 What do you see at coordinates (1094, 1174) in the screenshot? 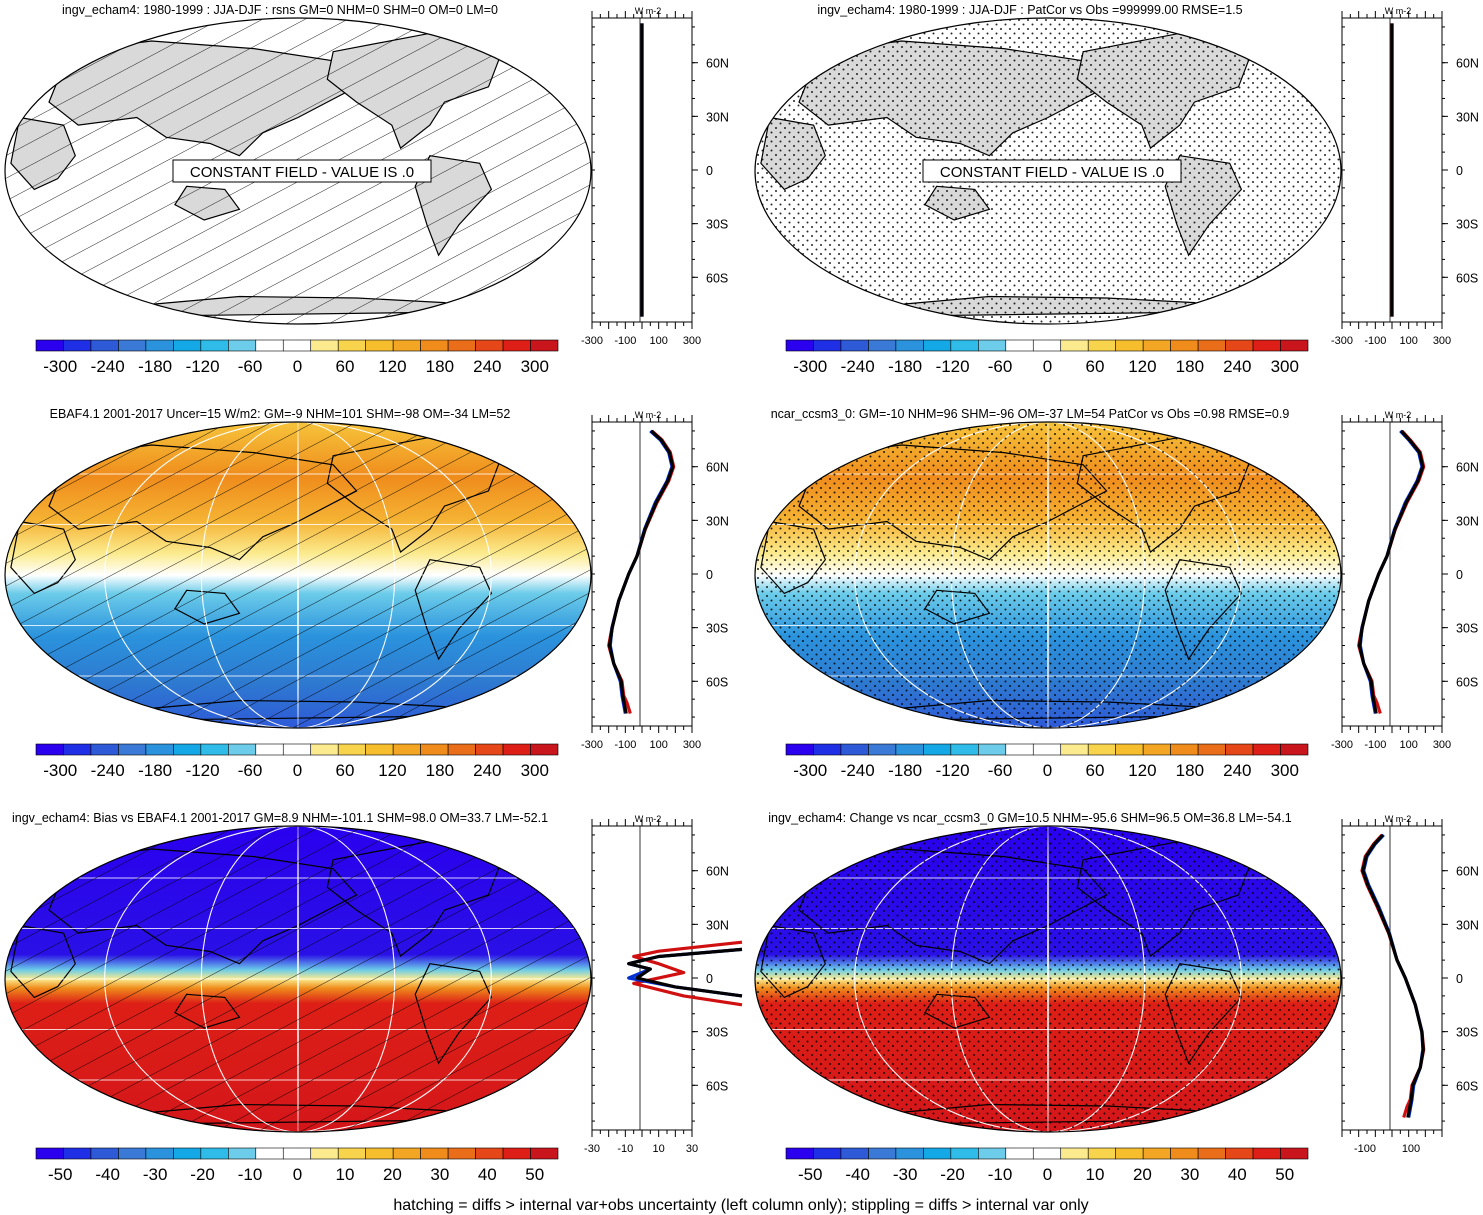
I see `colorbar-label: 10` at bounding box center [1094, 1174].